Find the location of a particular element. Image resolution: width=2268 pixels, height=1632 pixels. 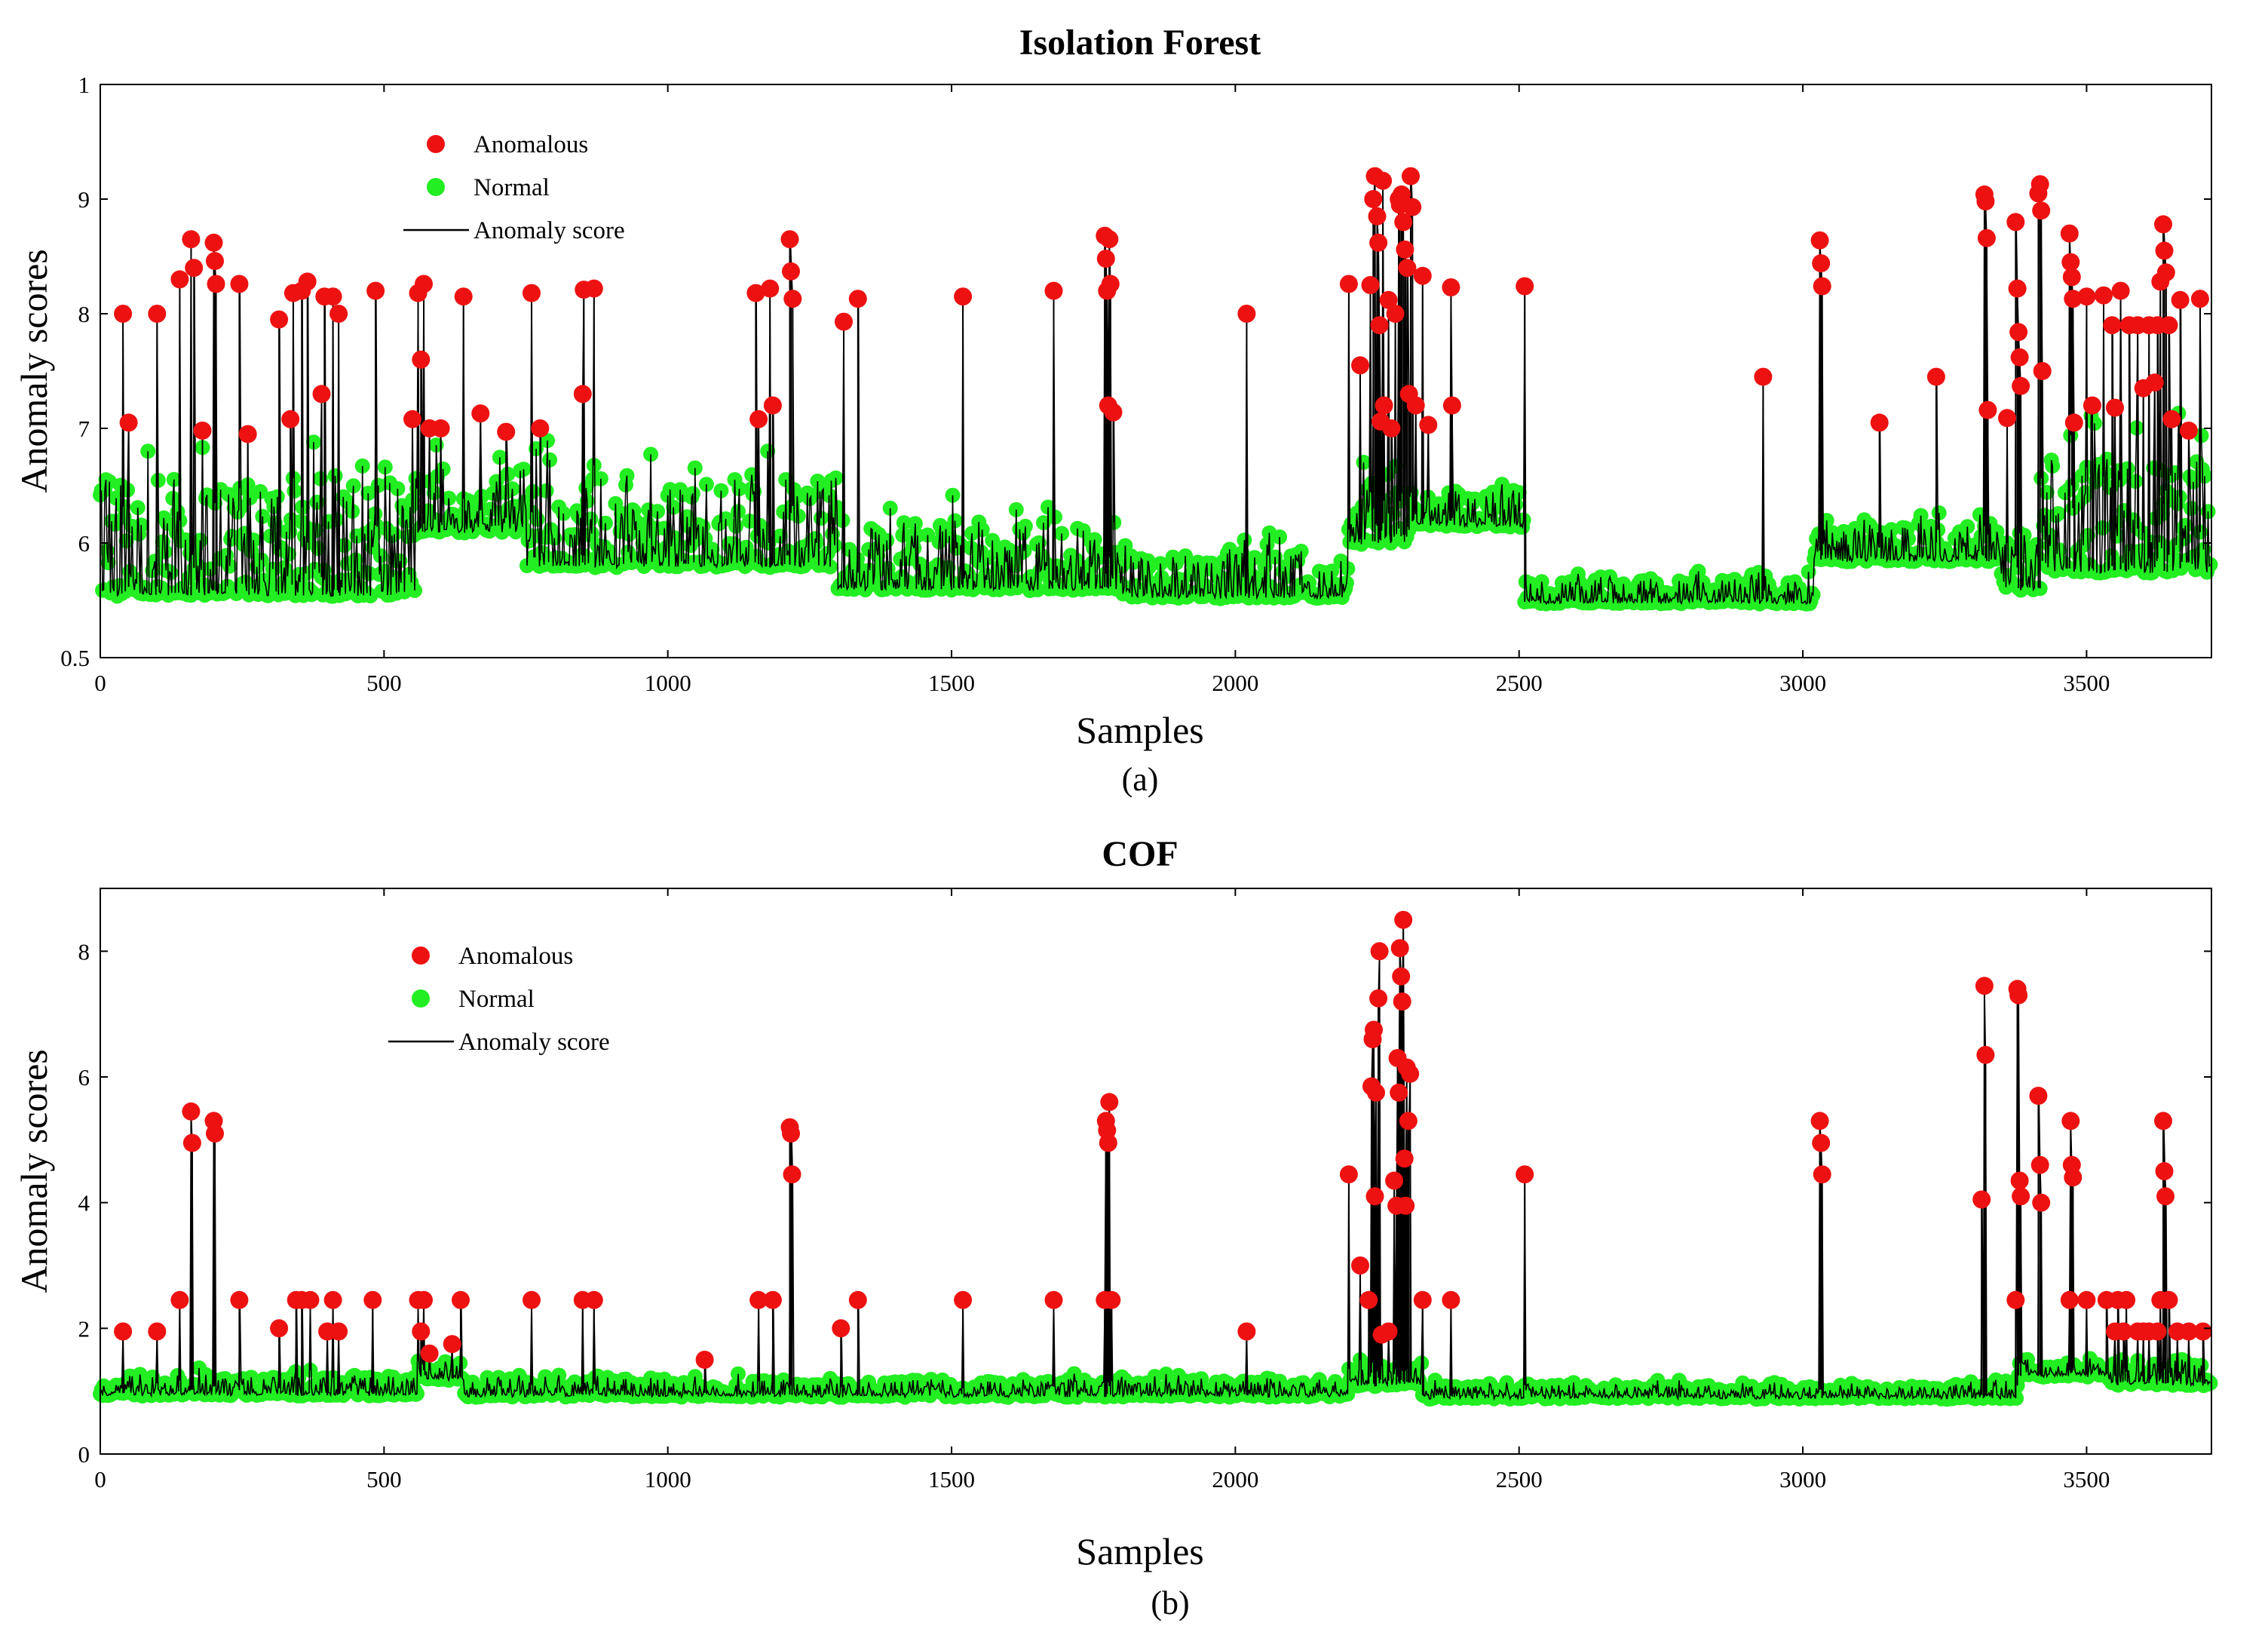

x-tick-label: 2000 is located at coordinates (1235, 683).